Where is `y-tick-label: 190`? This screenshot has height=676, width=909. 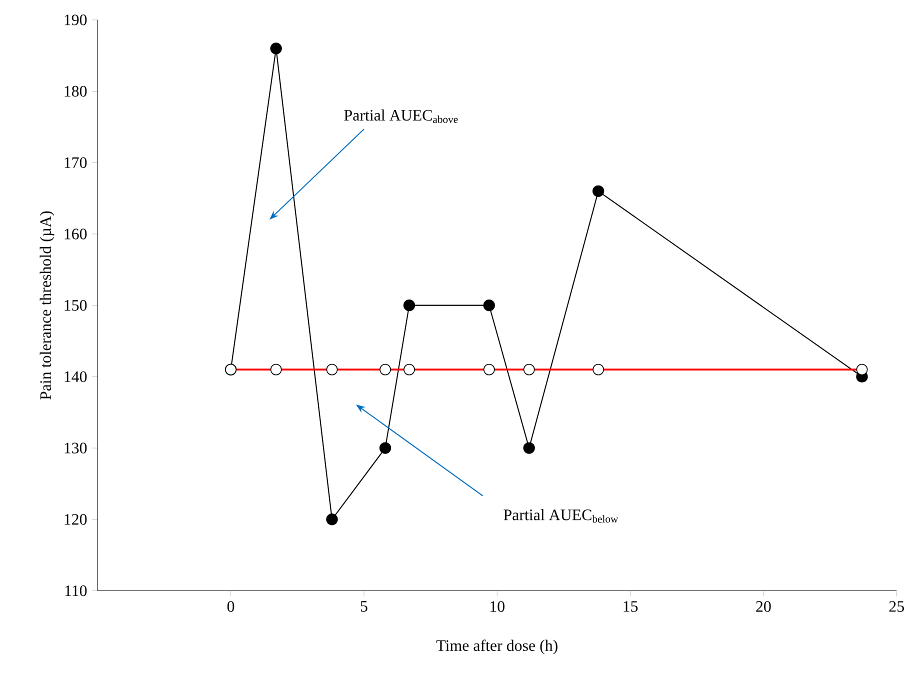
y-tick-label: 190 is located at coordinates (75, 20).